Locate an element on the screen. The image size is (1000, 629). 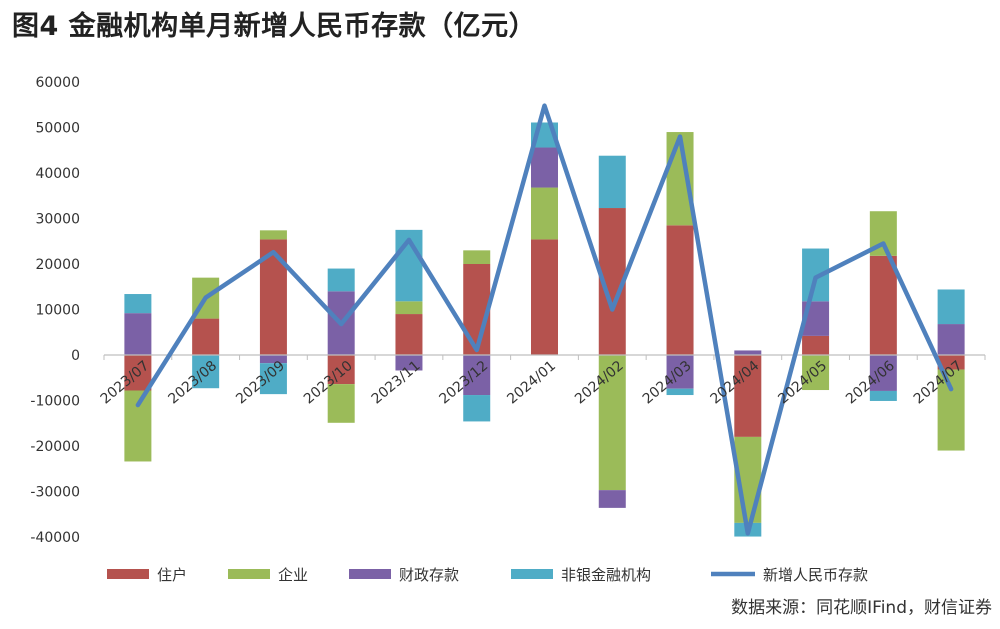
y-tick-label: 10000 is located at coordinates (57, 311).